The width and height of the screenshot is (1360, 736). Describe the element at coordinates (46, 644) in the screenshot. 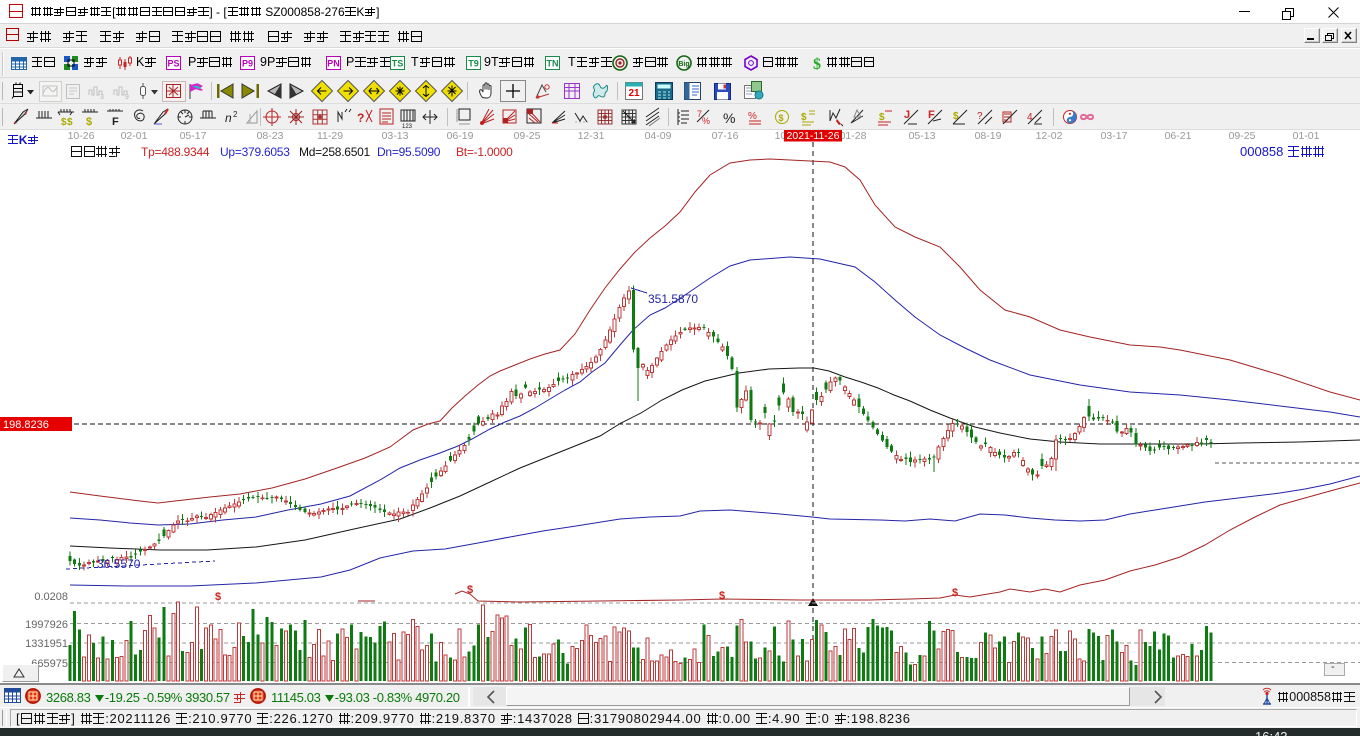

I see `svg-text: 1331951` at that location.